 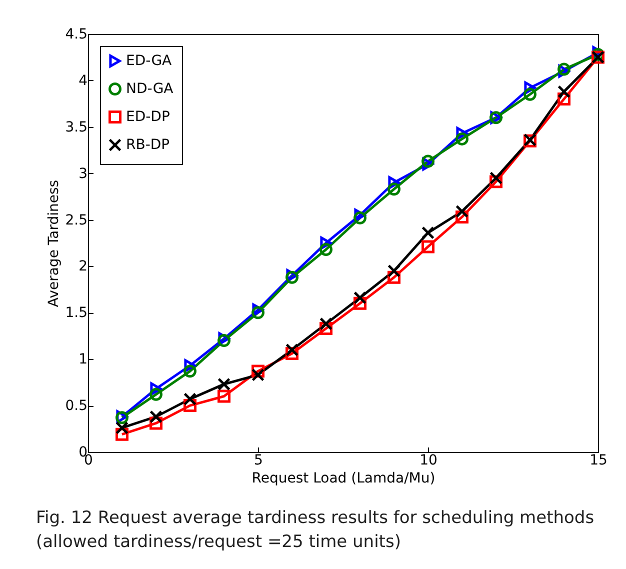 What do you see at coordinates (83, 266) in the screenshot?
I see `y-tick-label: 2` at bounding box center [83, 266].